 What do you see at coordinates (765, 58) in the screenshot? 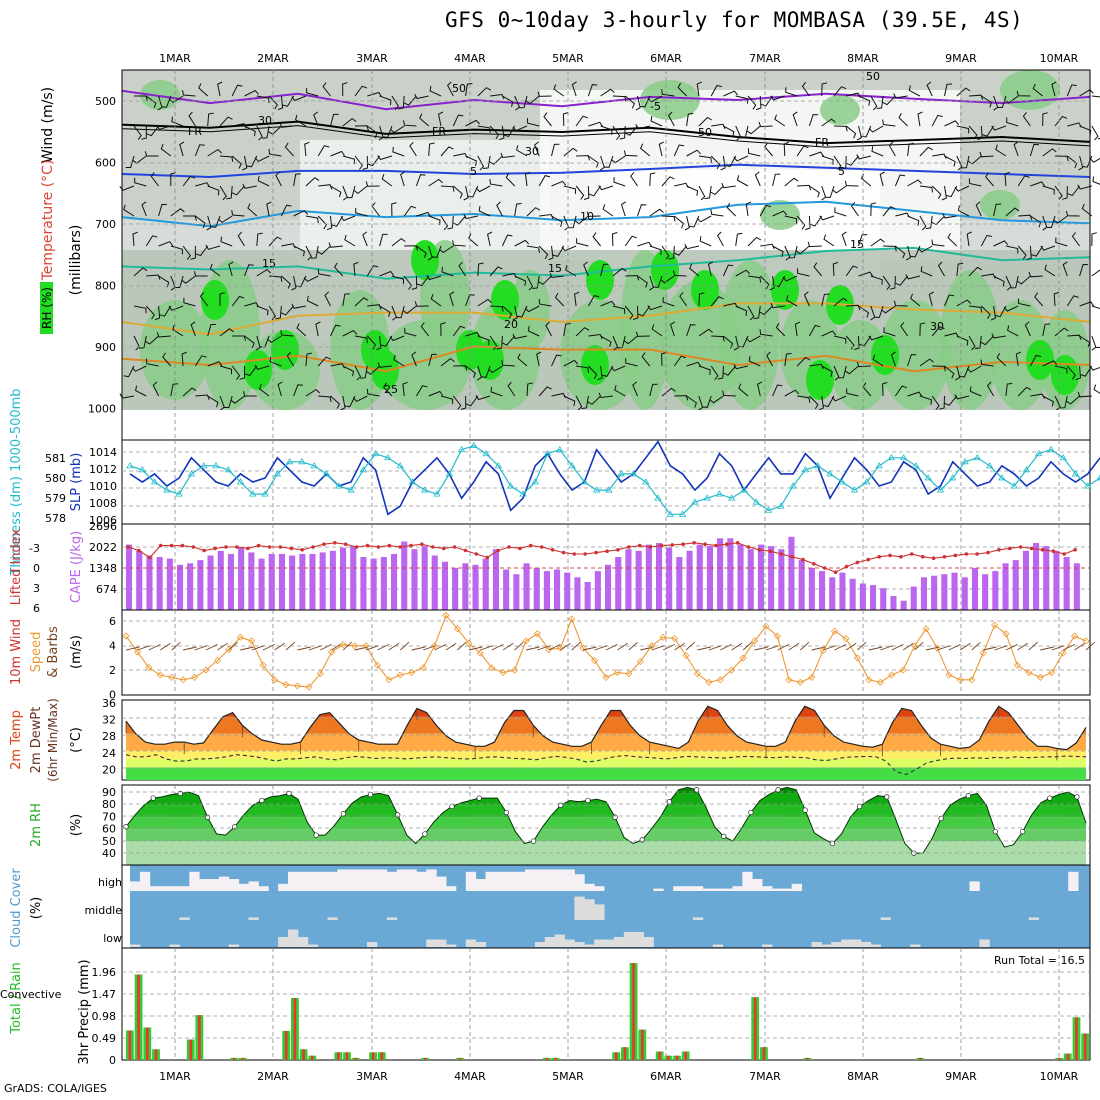
I see `top-date-label: 7MAR` at bounding box center [765, 58].